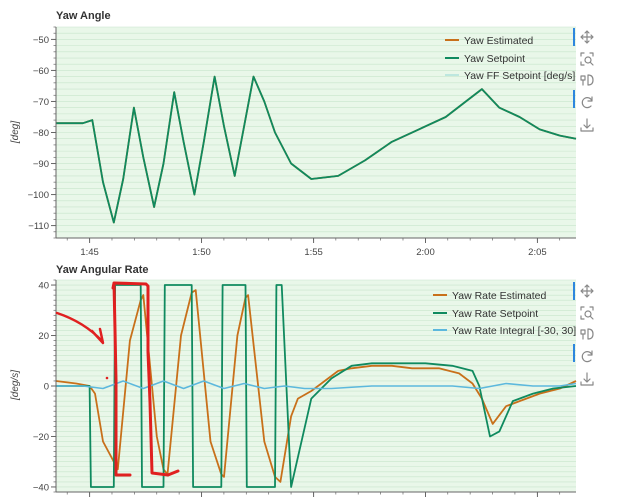 Image resolution: width=620 pixels, height=500 pixels. I want to click on y-tick-label: 20, so click(43, 336).